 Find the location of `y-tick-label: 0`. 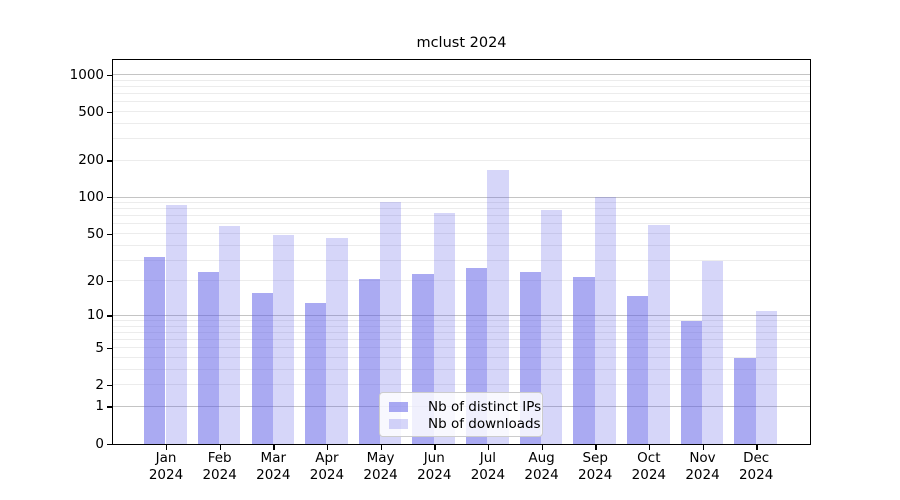

y-tick-label: 0 is located at coordinates (99, 443).